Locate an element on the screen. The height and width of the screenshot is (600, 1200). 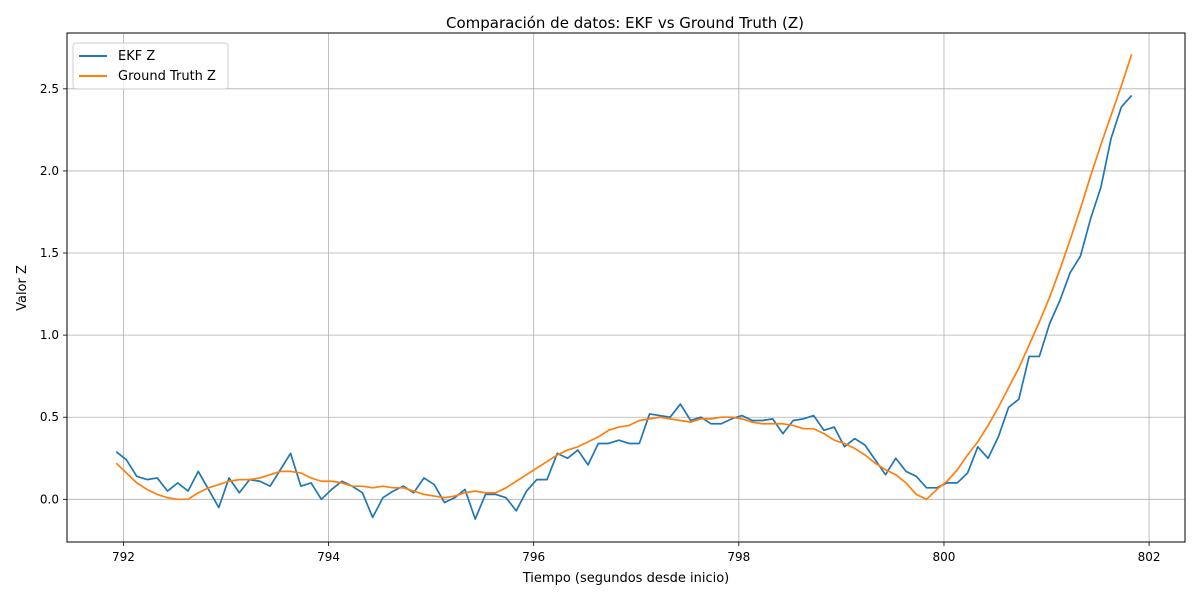
x-tick-label: 794 is located at coordinates (328, 557).